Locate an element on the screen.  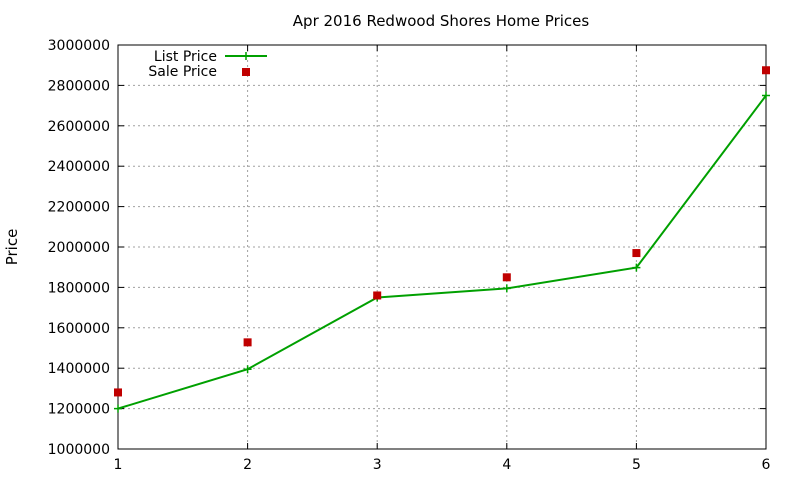
y-tick-label: 1000000 is located at coordinates (79, 450).